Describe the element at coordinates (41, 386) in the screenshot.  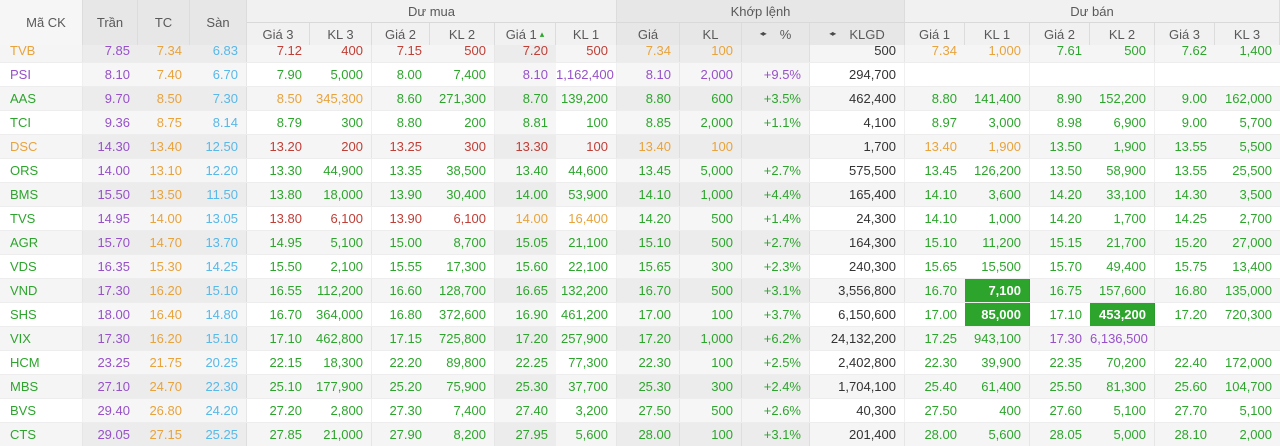
I see `stock-code: MBS` at that location.